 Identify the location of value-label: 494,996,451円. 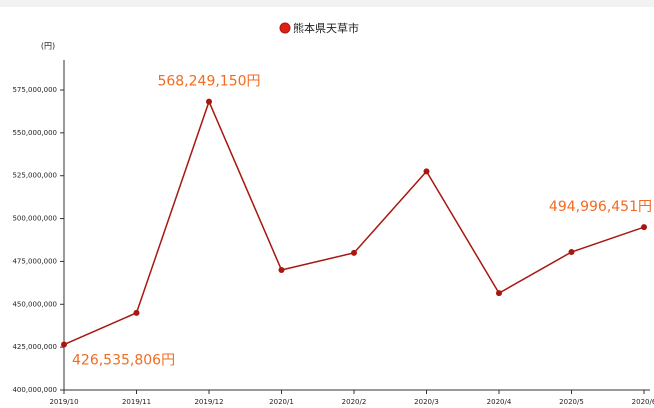
(600, 207).